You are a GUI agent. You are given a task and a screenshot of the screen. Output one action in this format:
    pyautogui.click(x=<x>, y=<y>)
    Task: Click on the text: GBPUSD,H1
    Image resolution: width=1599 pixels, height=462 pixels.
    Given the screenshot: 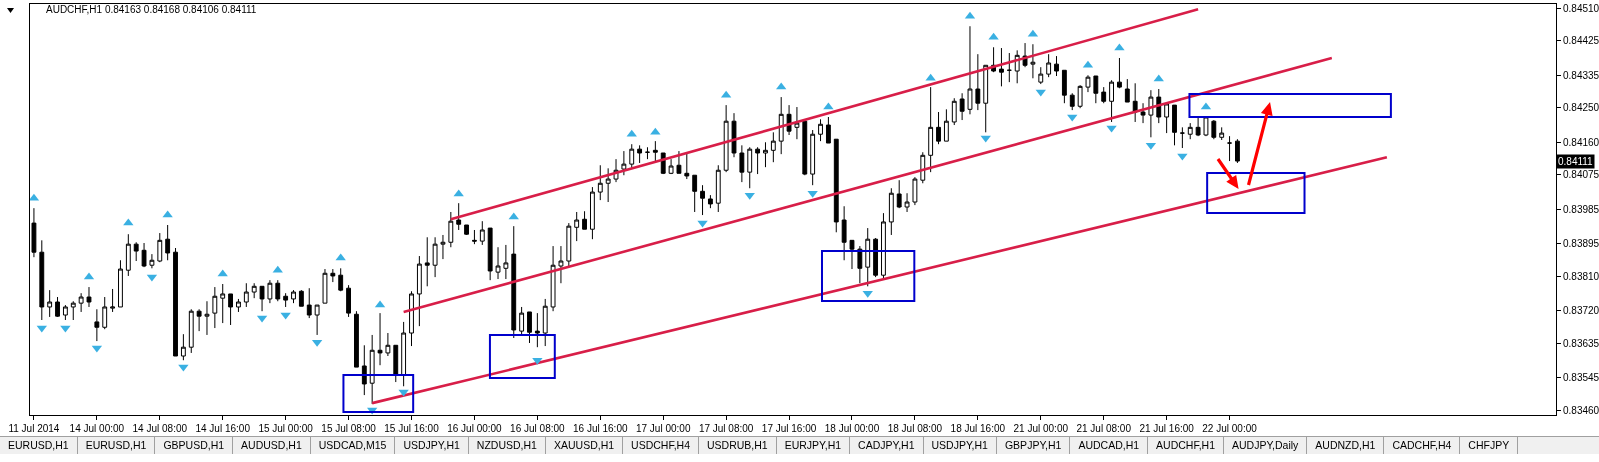 What is the action you would take?
    pyautogui.click(x=194, y=445)
    